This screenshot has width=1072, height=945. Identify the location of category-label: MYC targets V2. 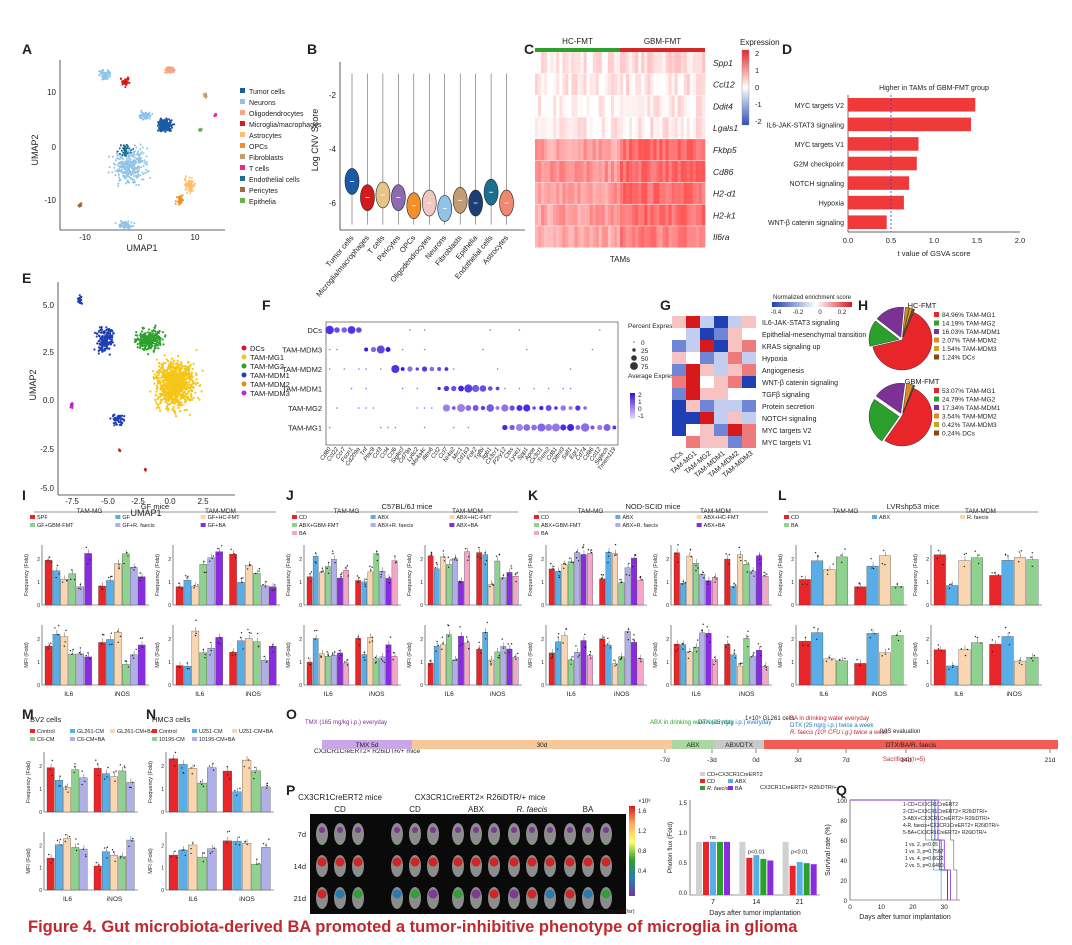
(820, 106).